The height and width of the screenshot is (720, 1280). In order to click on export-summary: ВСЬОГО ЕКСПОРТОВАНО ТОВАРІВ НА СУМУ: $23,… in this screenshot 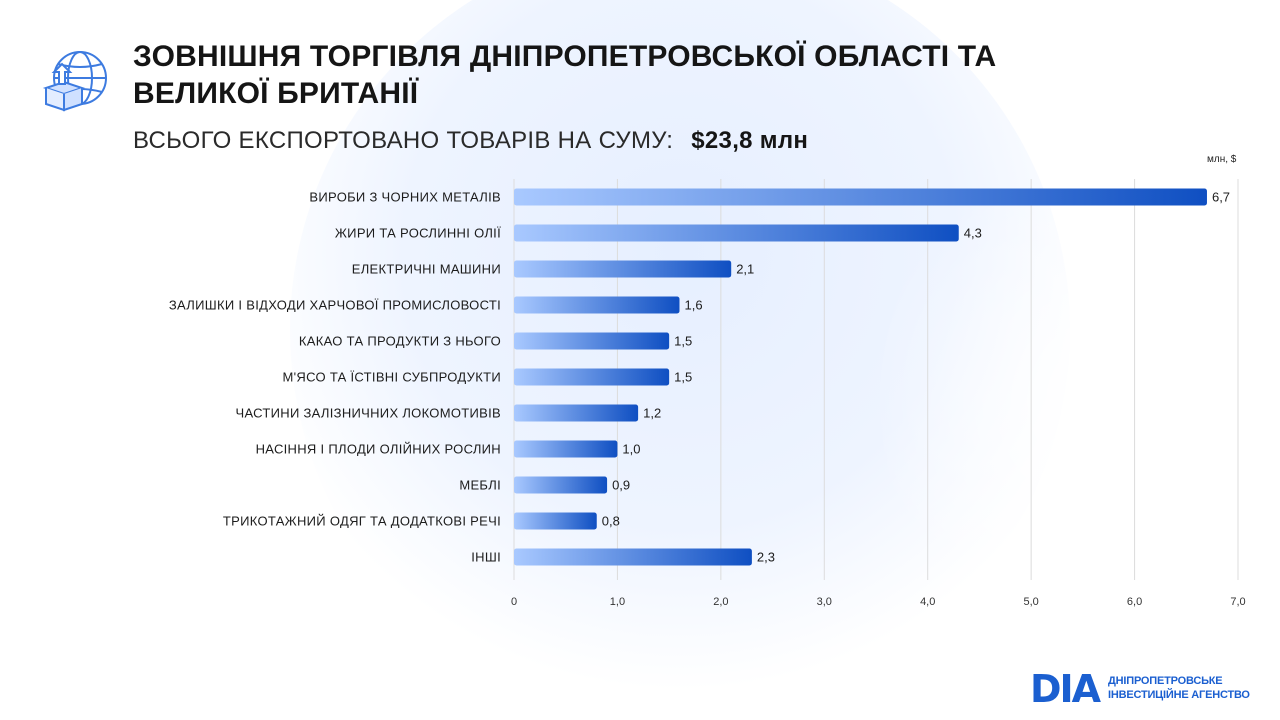, I will do `click(470, 141)`.